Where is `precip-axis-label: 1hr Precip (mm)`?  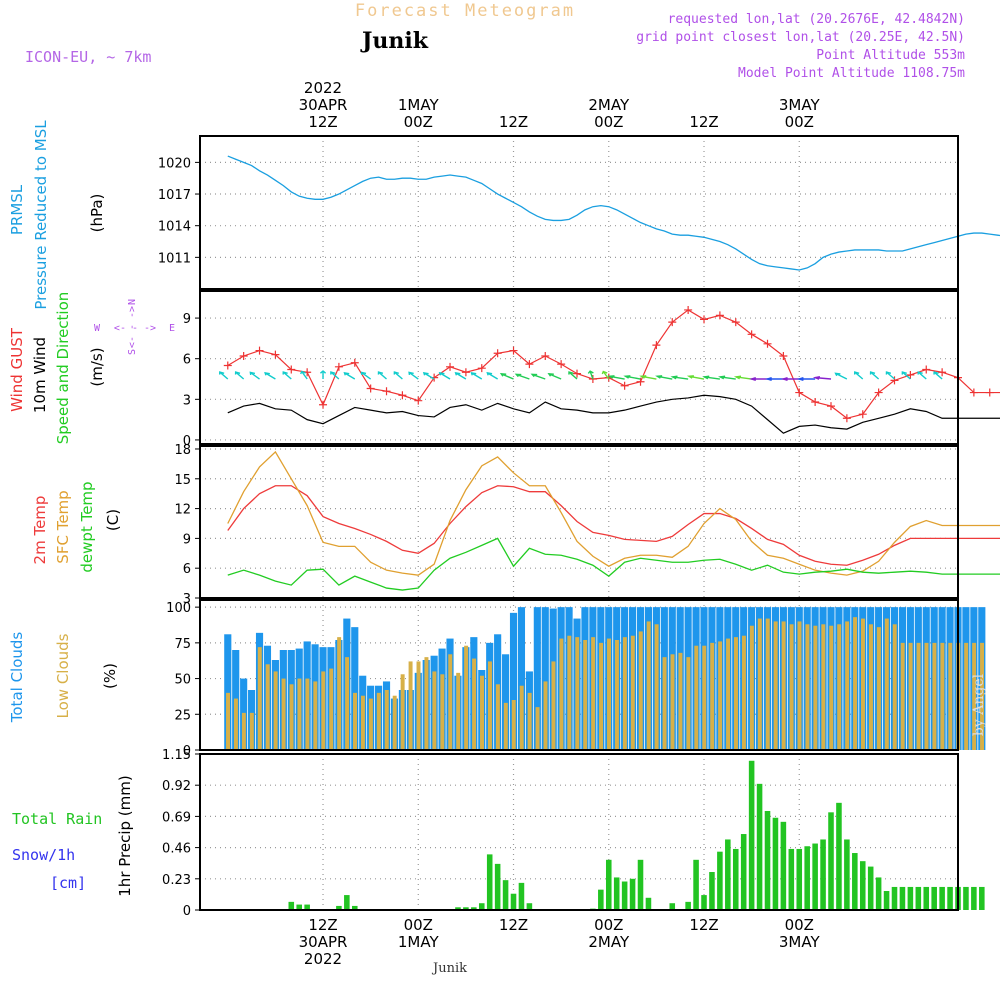
precip-axis-label: 1hr Precip (mm) is located at coordinates (125, 835).